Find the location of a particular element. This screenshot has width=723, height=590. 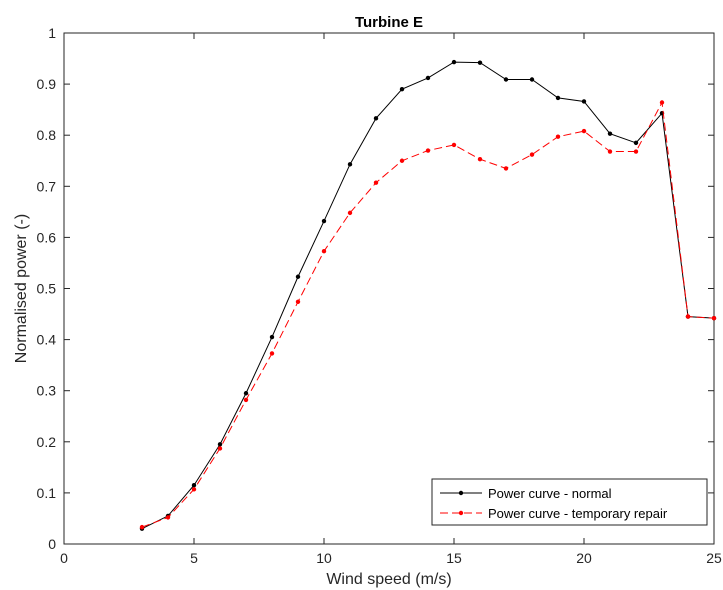

y-tick-label: 0.2 is located at coordinates (47, 442).